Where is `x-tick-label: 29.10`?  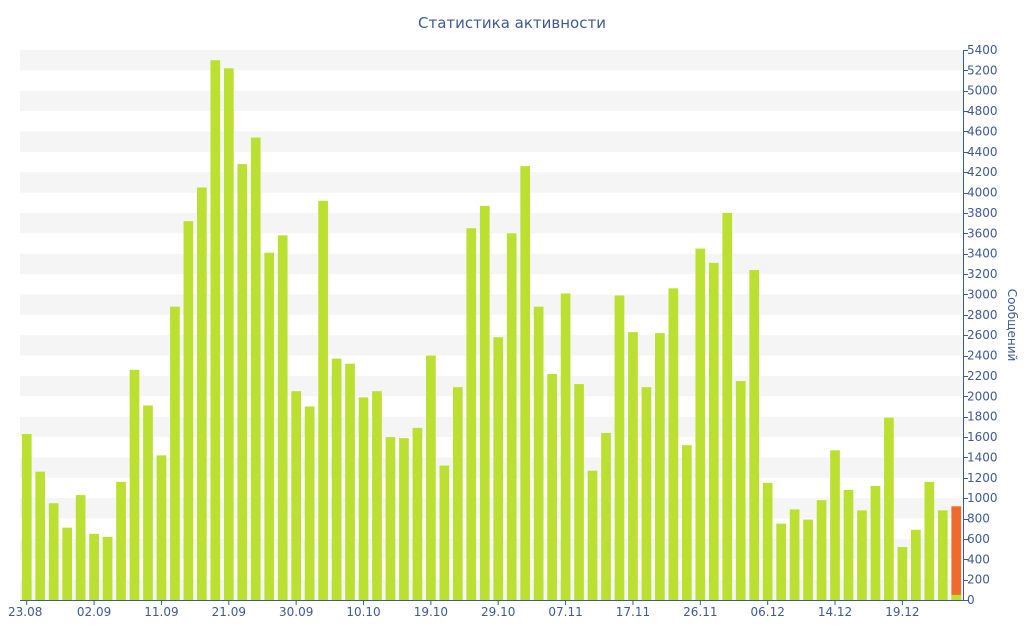 x-tick-label: 29.10 is located at coordinates (498, 612).